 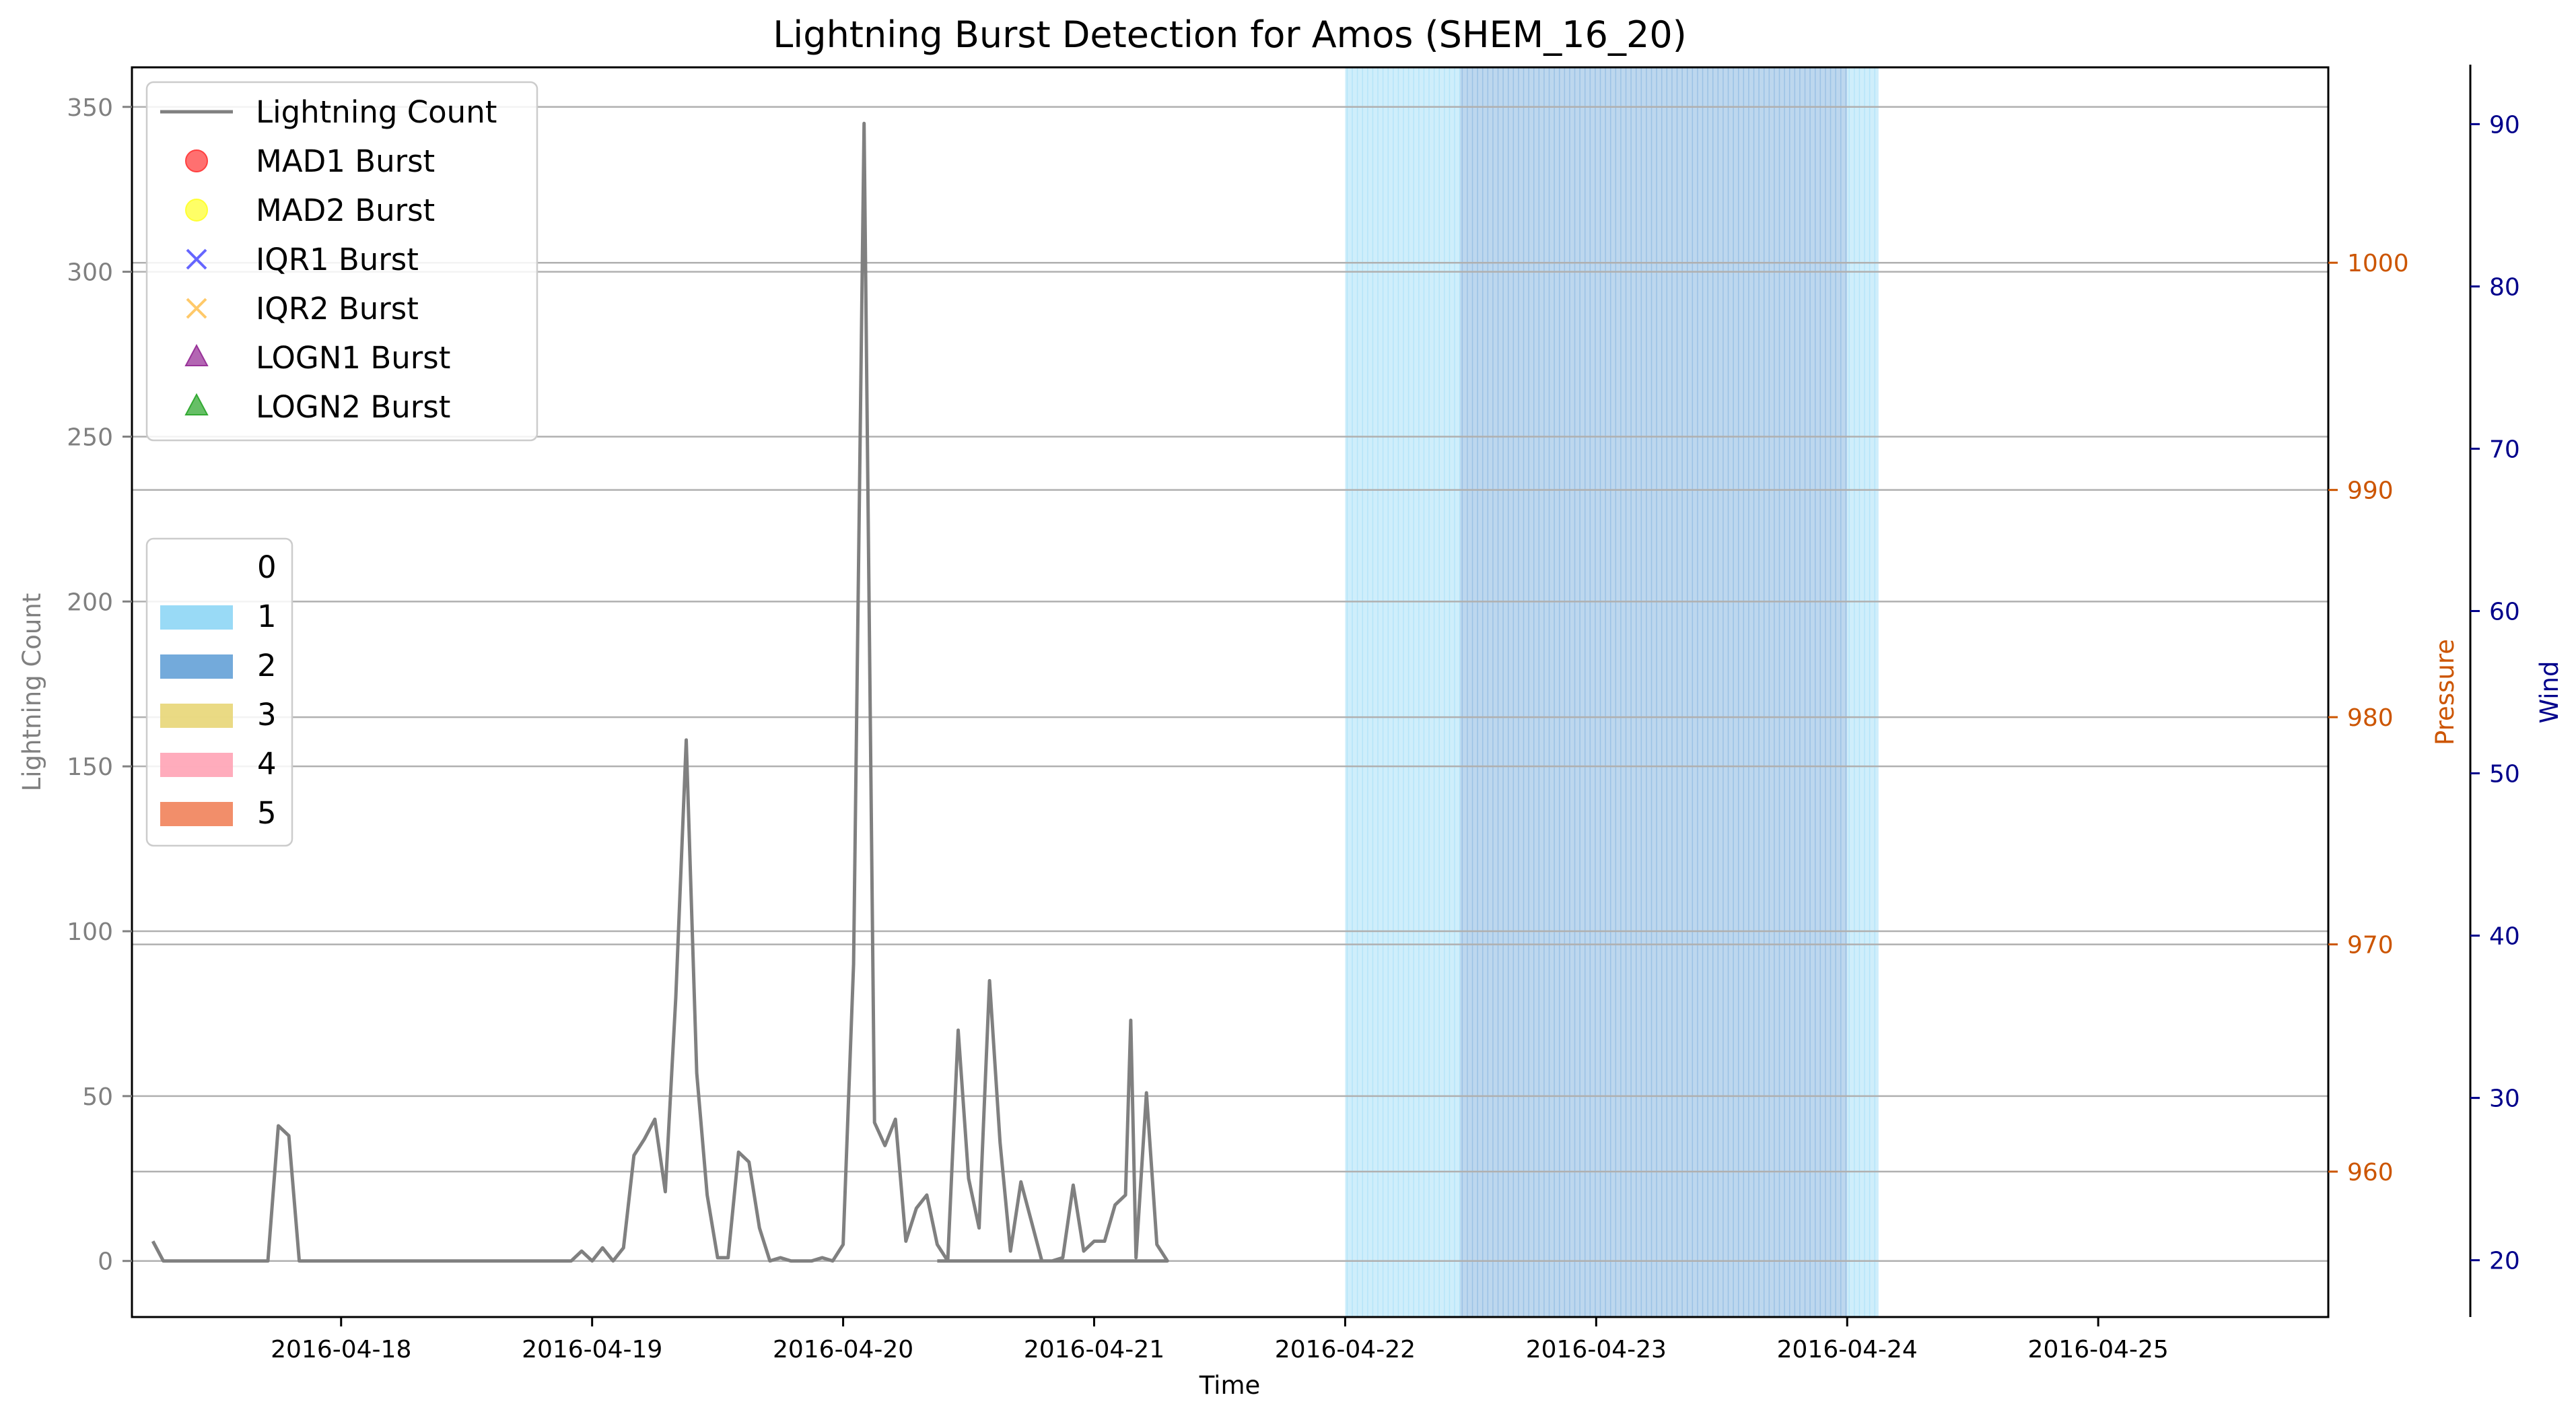 What do you see at coordinates (337, 309) in the screenshot?
I see `series-legend-label: IQR2 Burst` at bounding box center [337, 309].